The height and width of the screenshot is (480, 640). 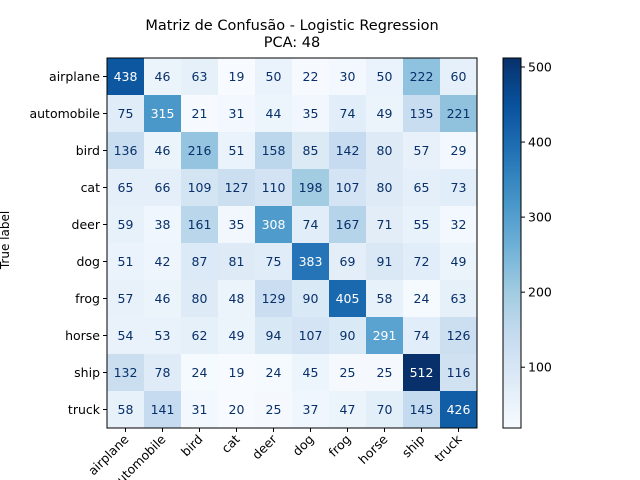 I want to click on cell-value-label: 30, so click(x=348, y=76).